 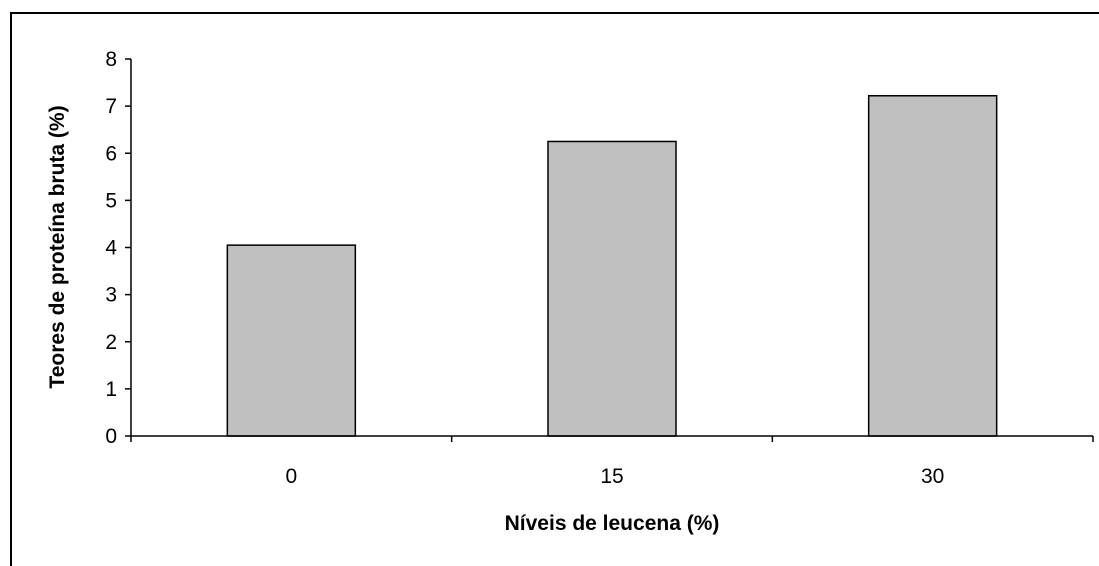 I want to click on y-tick-label: 3, so click(x=111, y=295).